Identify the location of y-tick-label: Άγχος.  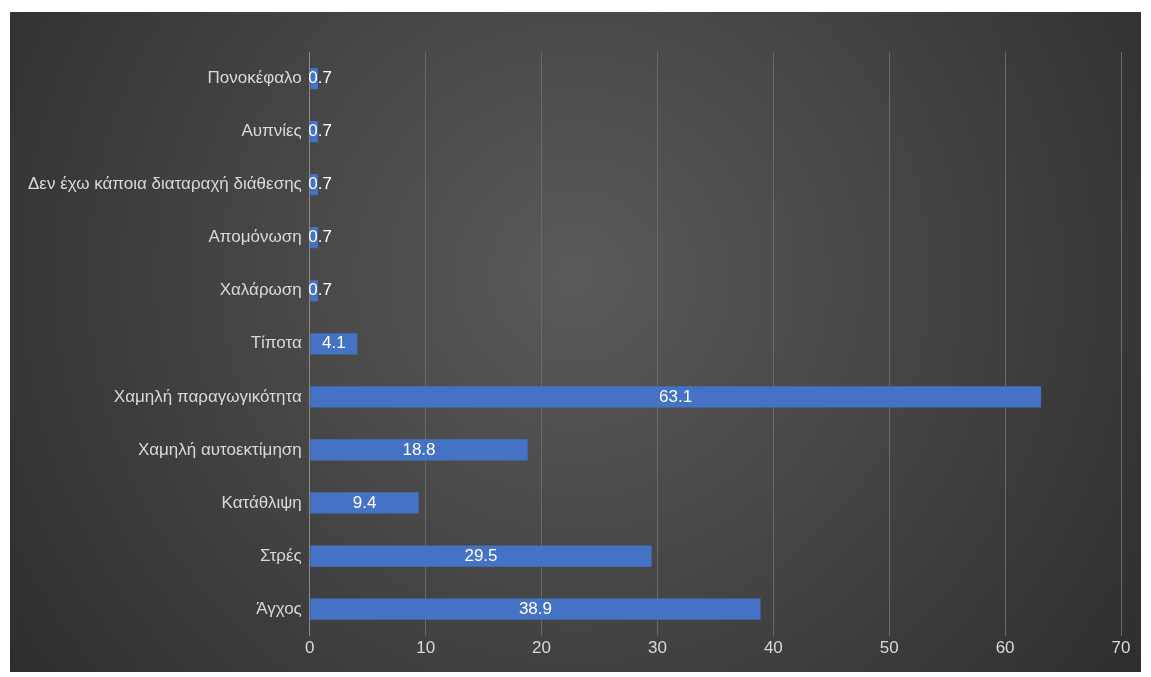
(279, 608).